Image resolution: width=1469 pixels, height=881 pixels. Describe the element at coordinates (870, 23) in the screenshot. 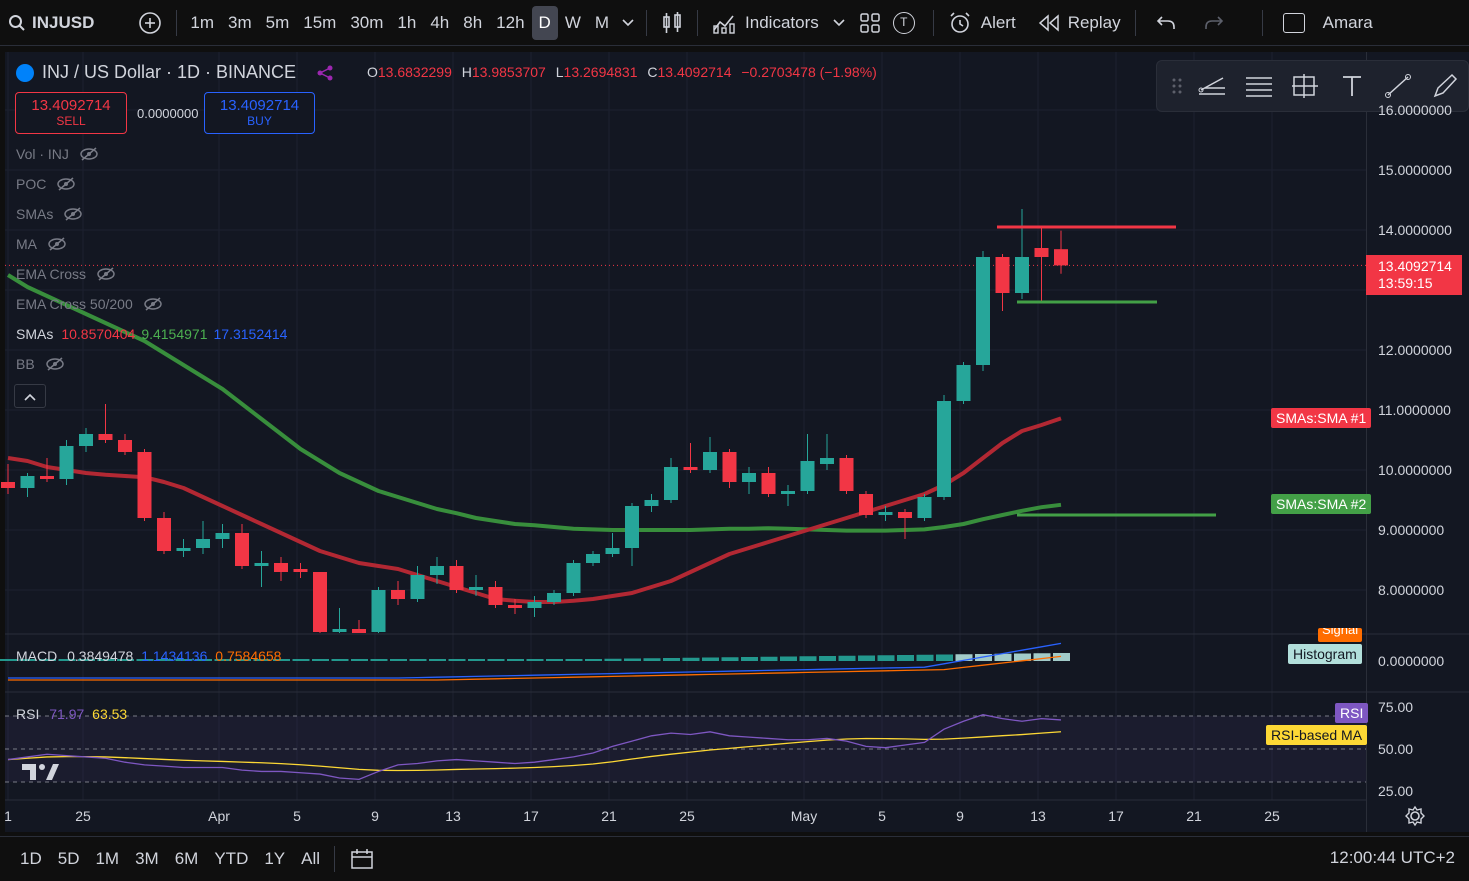

I see `layout-button` at that location.